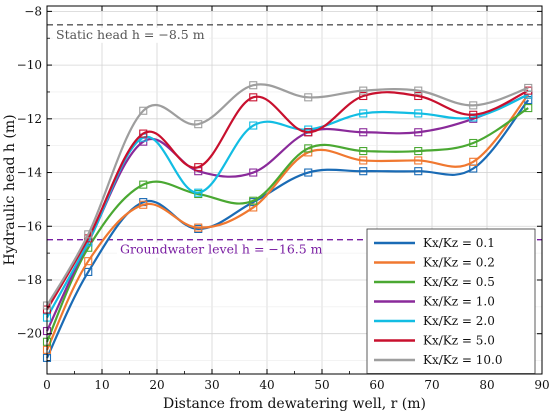 The height and width of the screenshot is (415, 550). Describe the element at coordinates (29, 226) in the screenshot. I see `y-tick-label: −16` at that location.